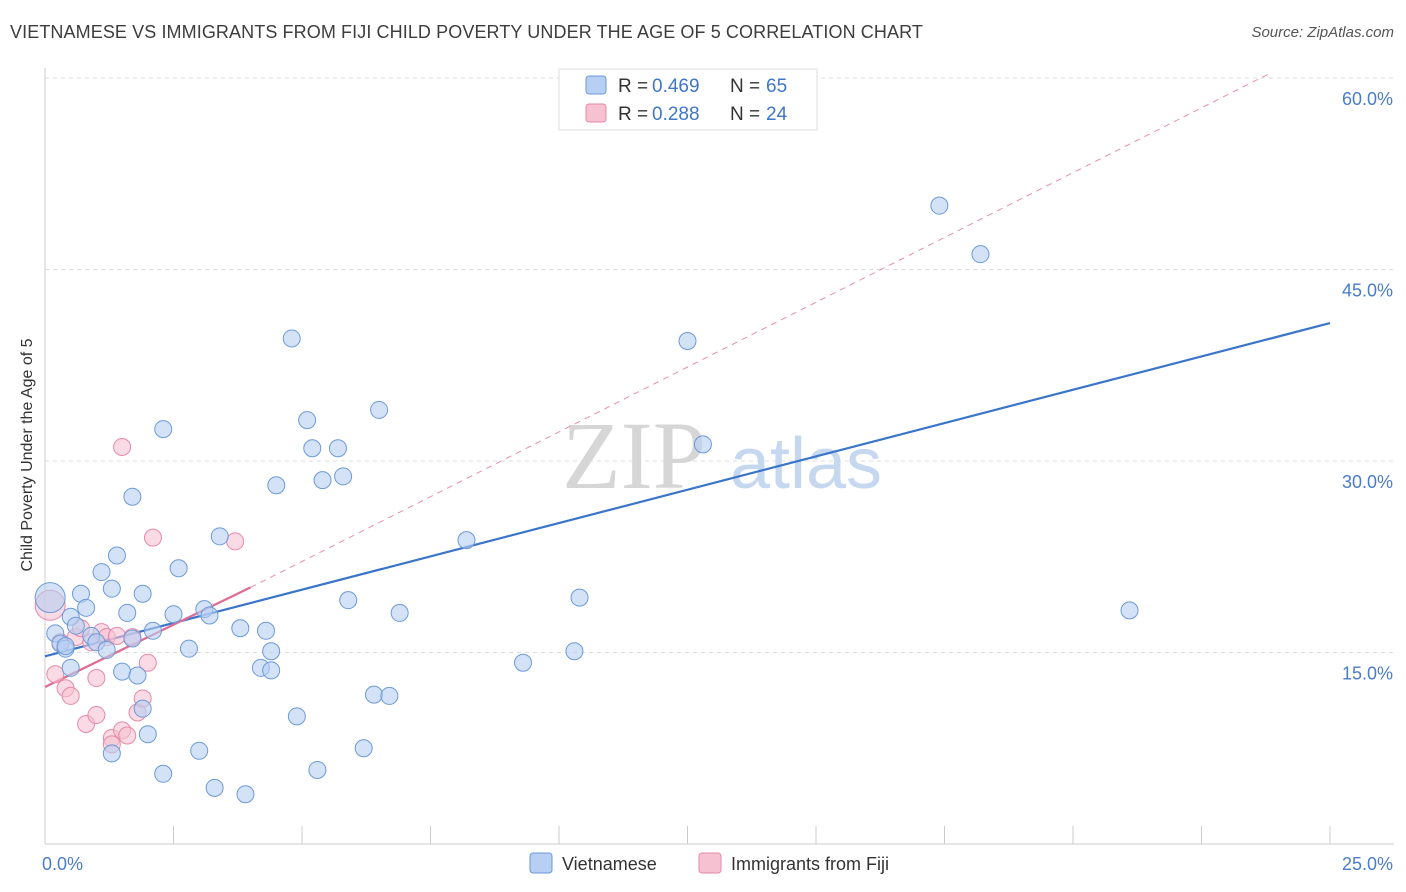  I want to click on legend-label-vietnamese: Vietnamese, so click(609, 864).